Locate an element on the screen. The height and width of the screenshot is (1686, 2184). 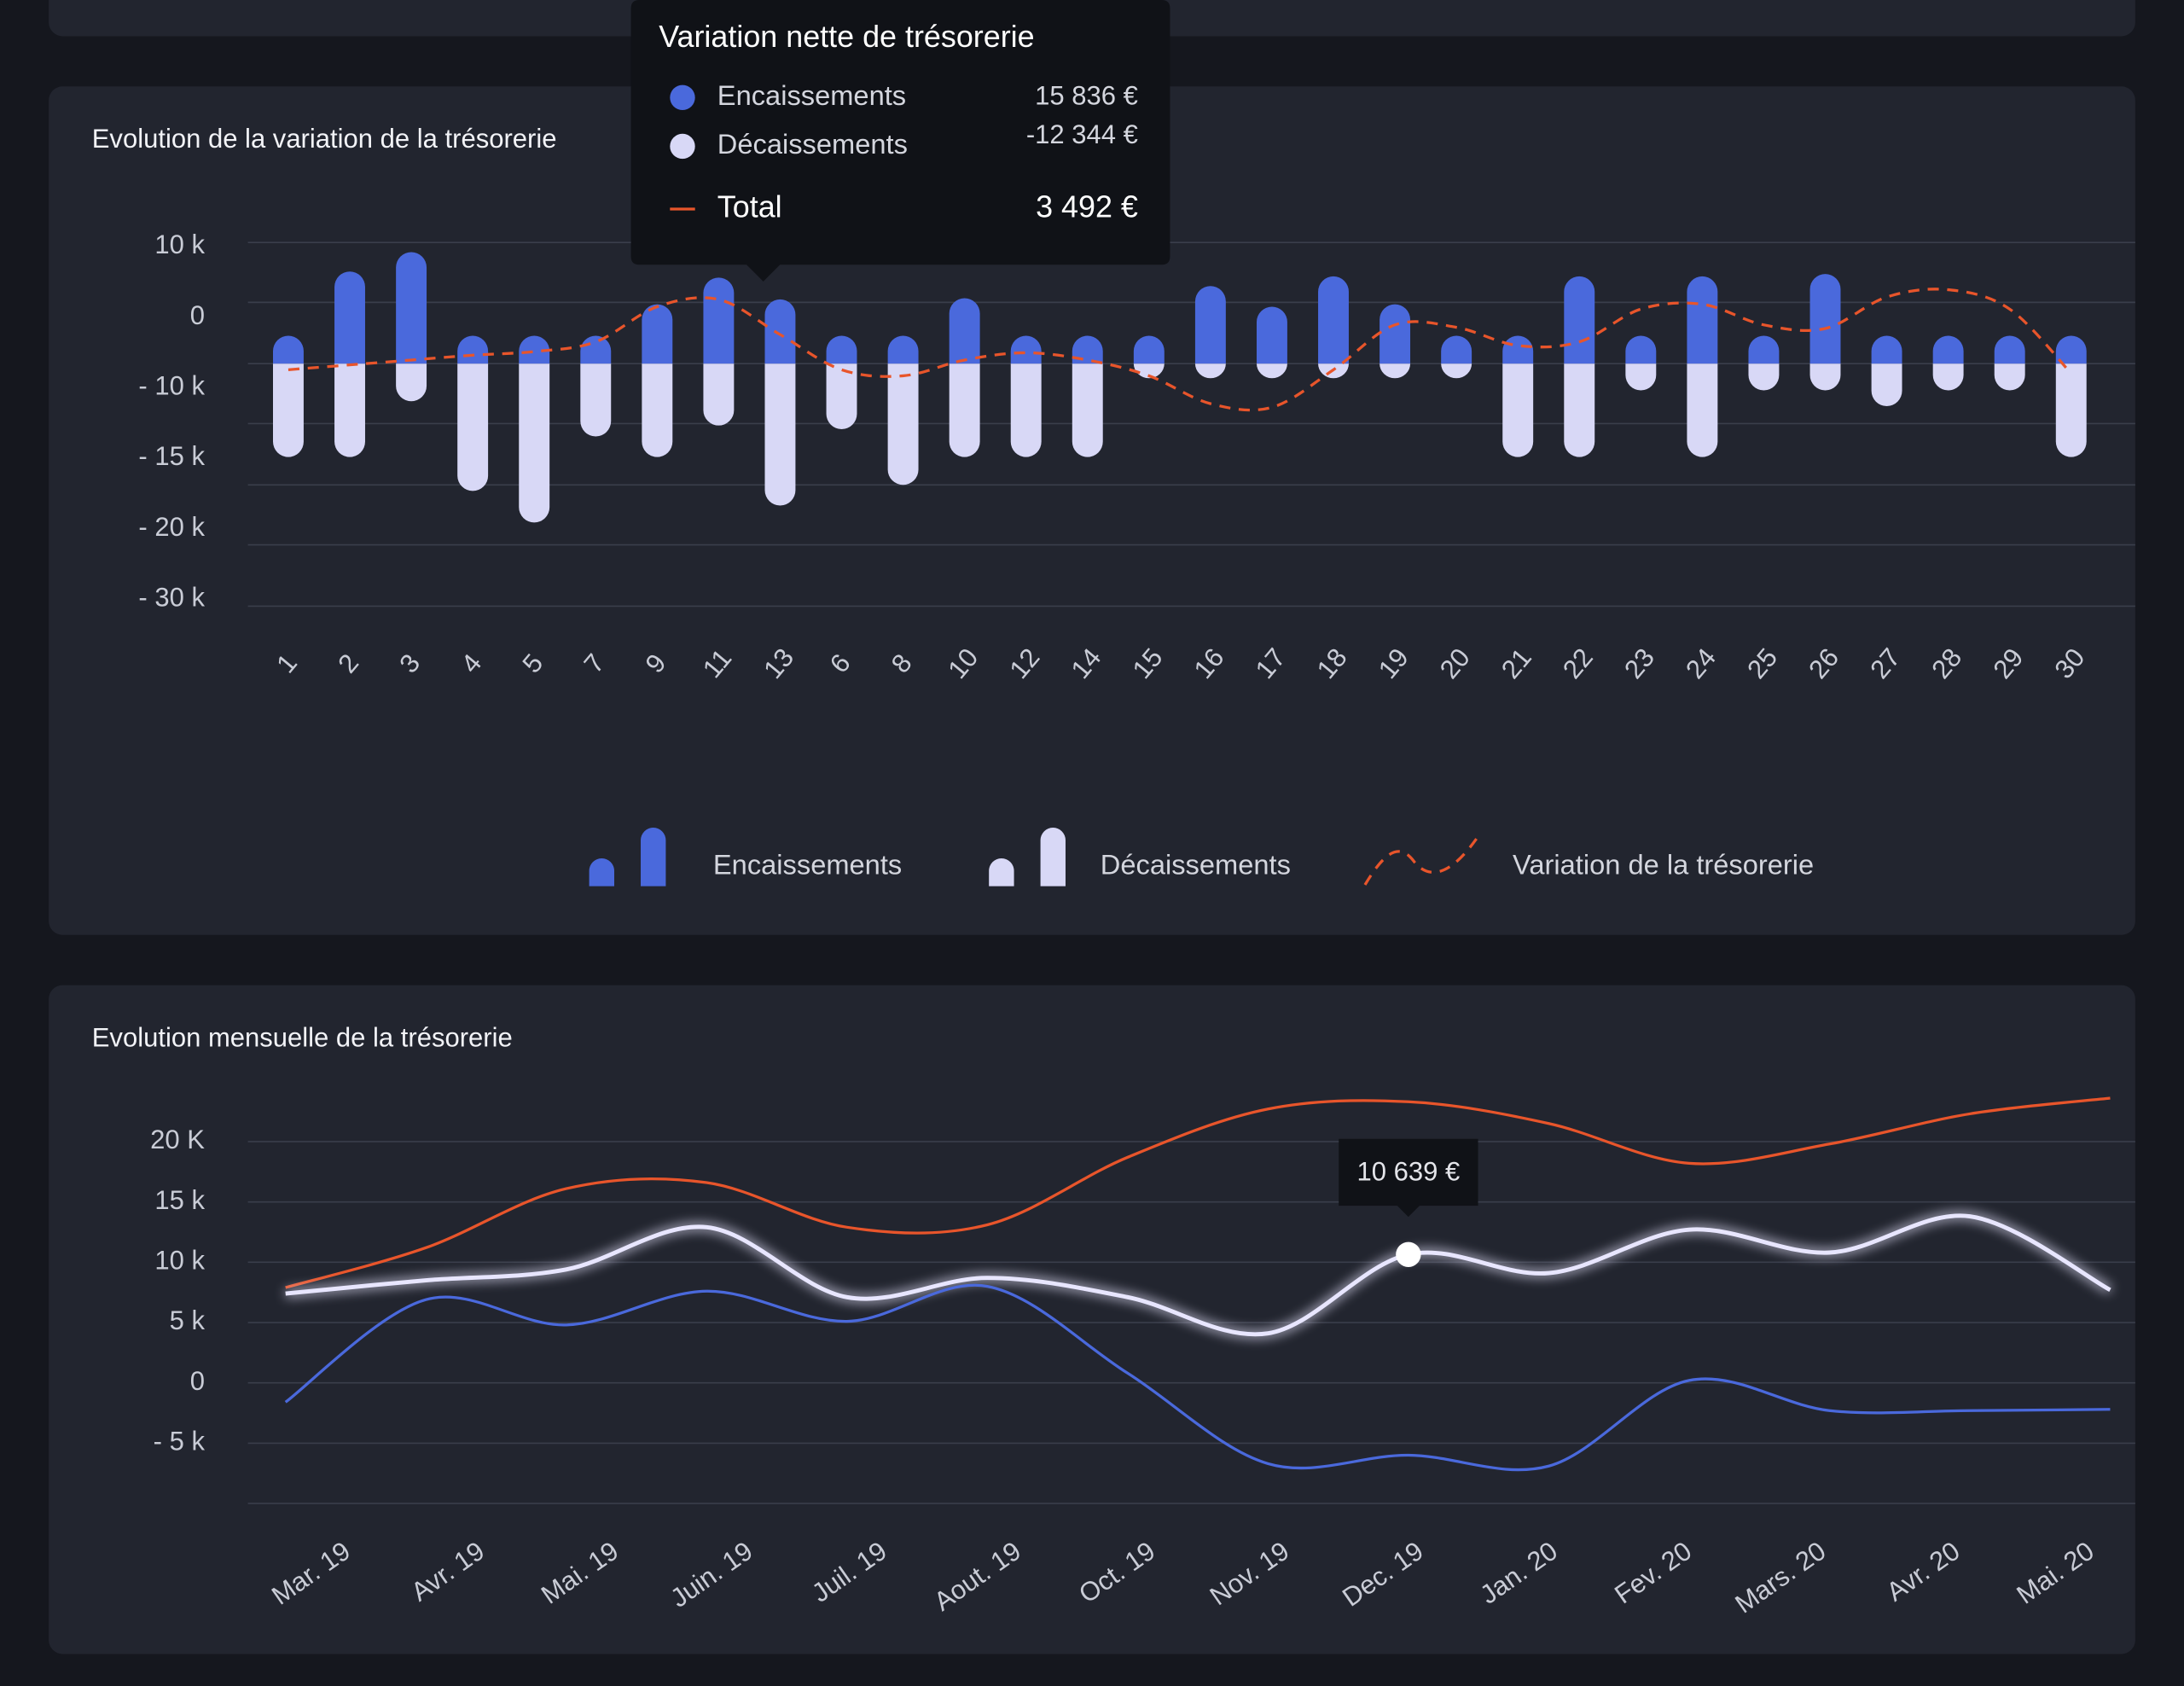
legend-label: Encaissements is located at coordinates (808, 864).